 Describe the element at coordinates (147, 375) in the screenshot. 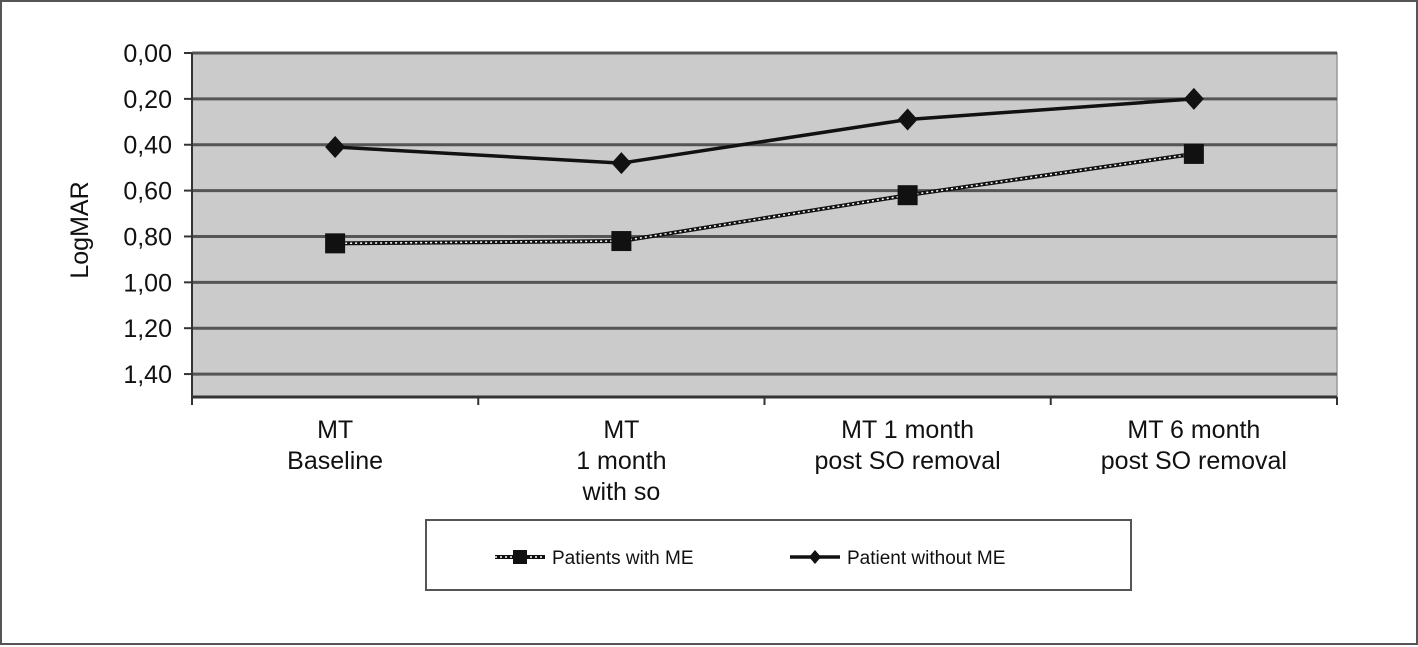

I see `y-tick-label: 1,40` at that location.